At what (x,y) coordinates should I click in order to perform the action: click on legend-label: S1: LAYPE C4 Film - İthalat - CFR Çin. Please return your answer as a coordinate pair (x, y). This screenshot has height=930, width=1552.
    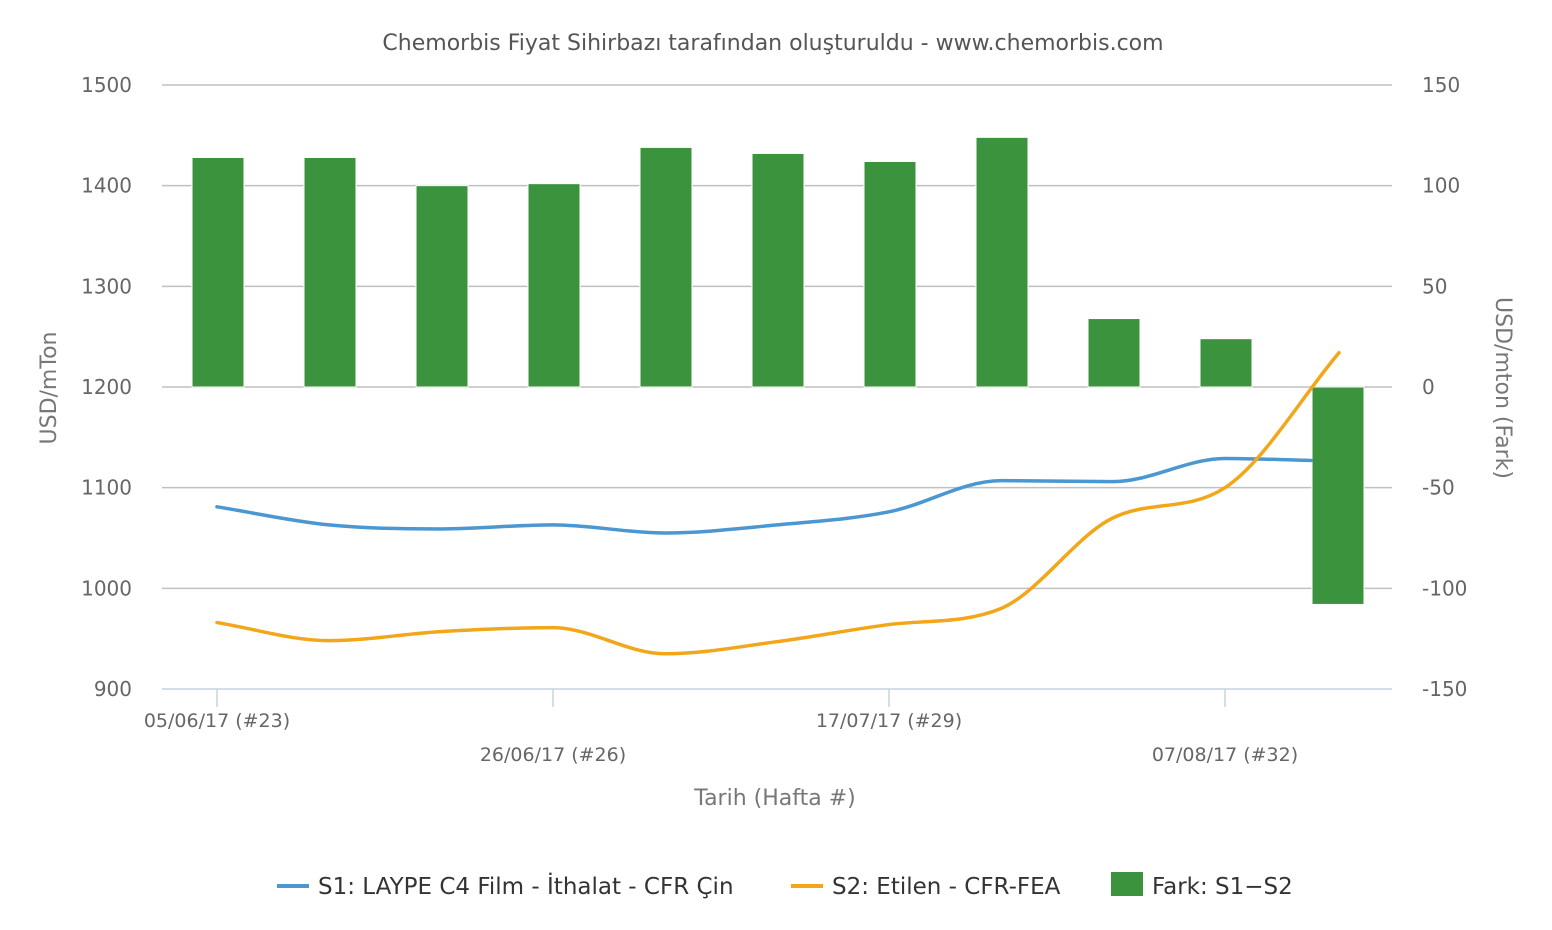
    Looking at the image, I should click on (526, 886).